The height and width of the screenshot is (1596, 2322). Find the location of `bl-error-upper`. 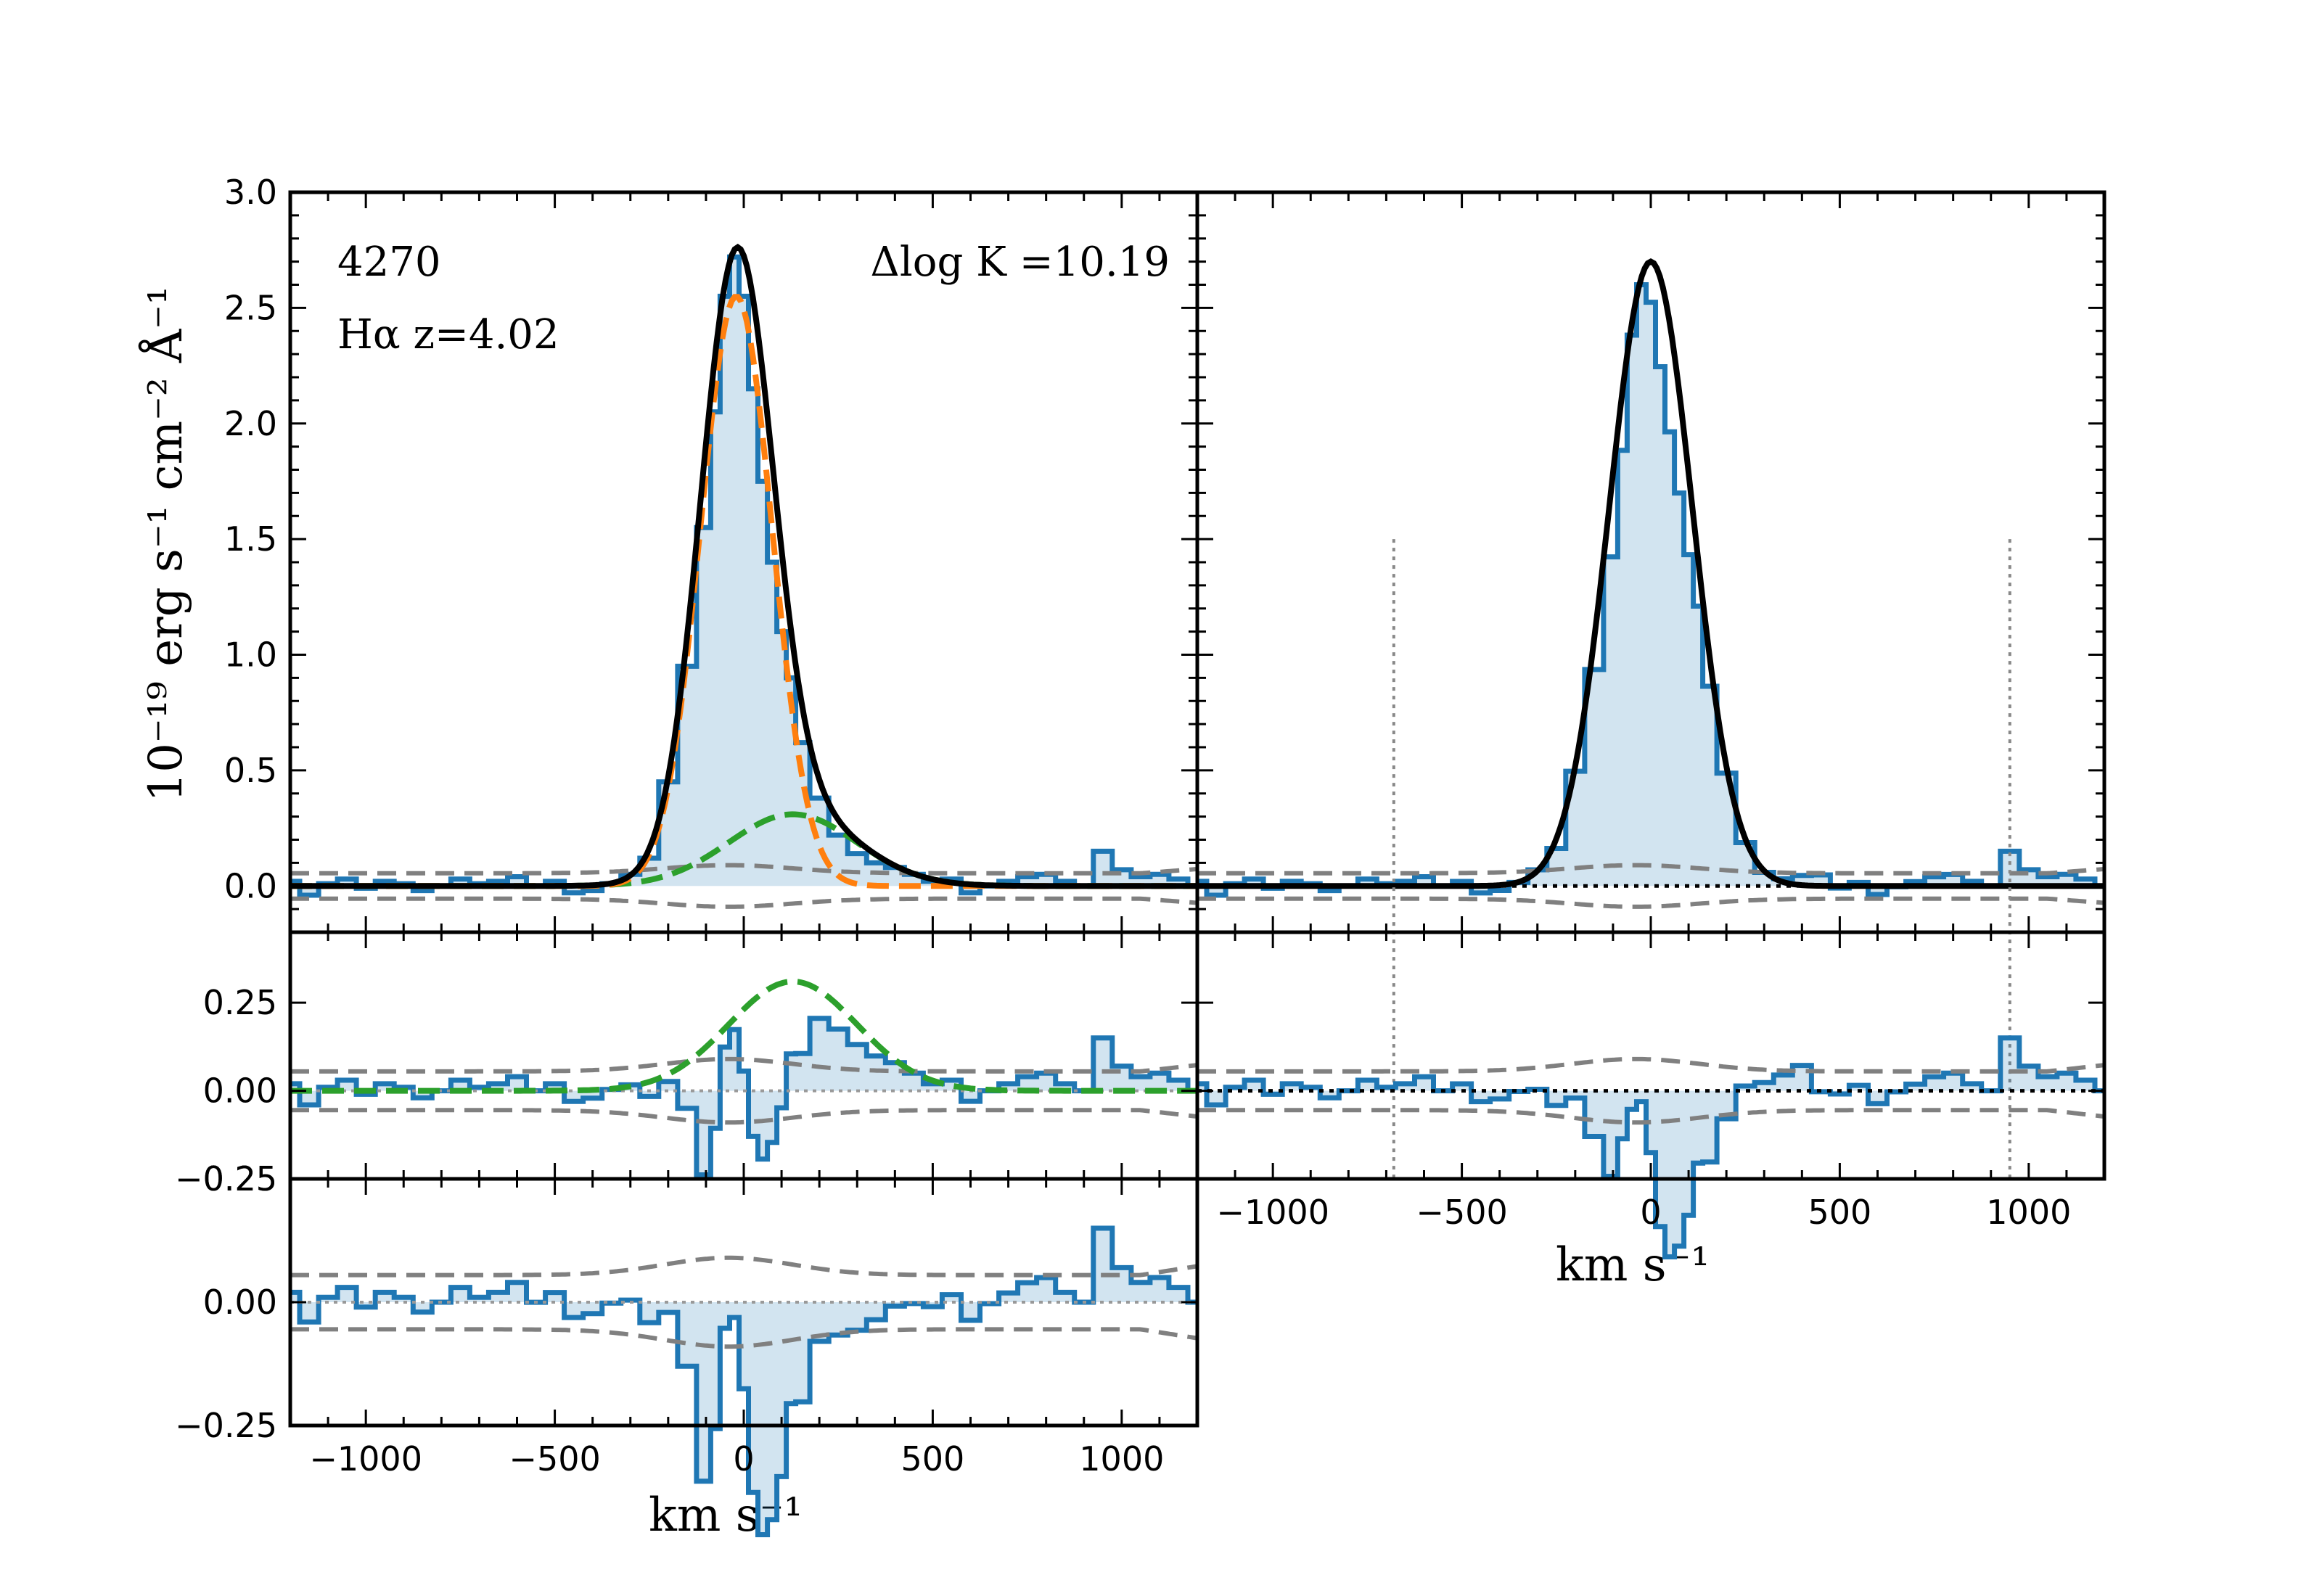

bl-error-upper is located at coordinates (744, 1267).